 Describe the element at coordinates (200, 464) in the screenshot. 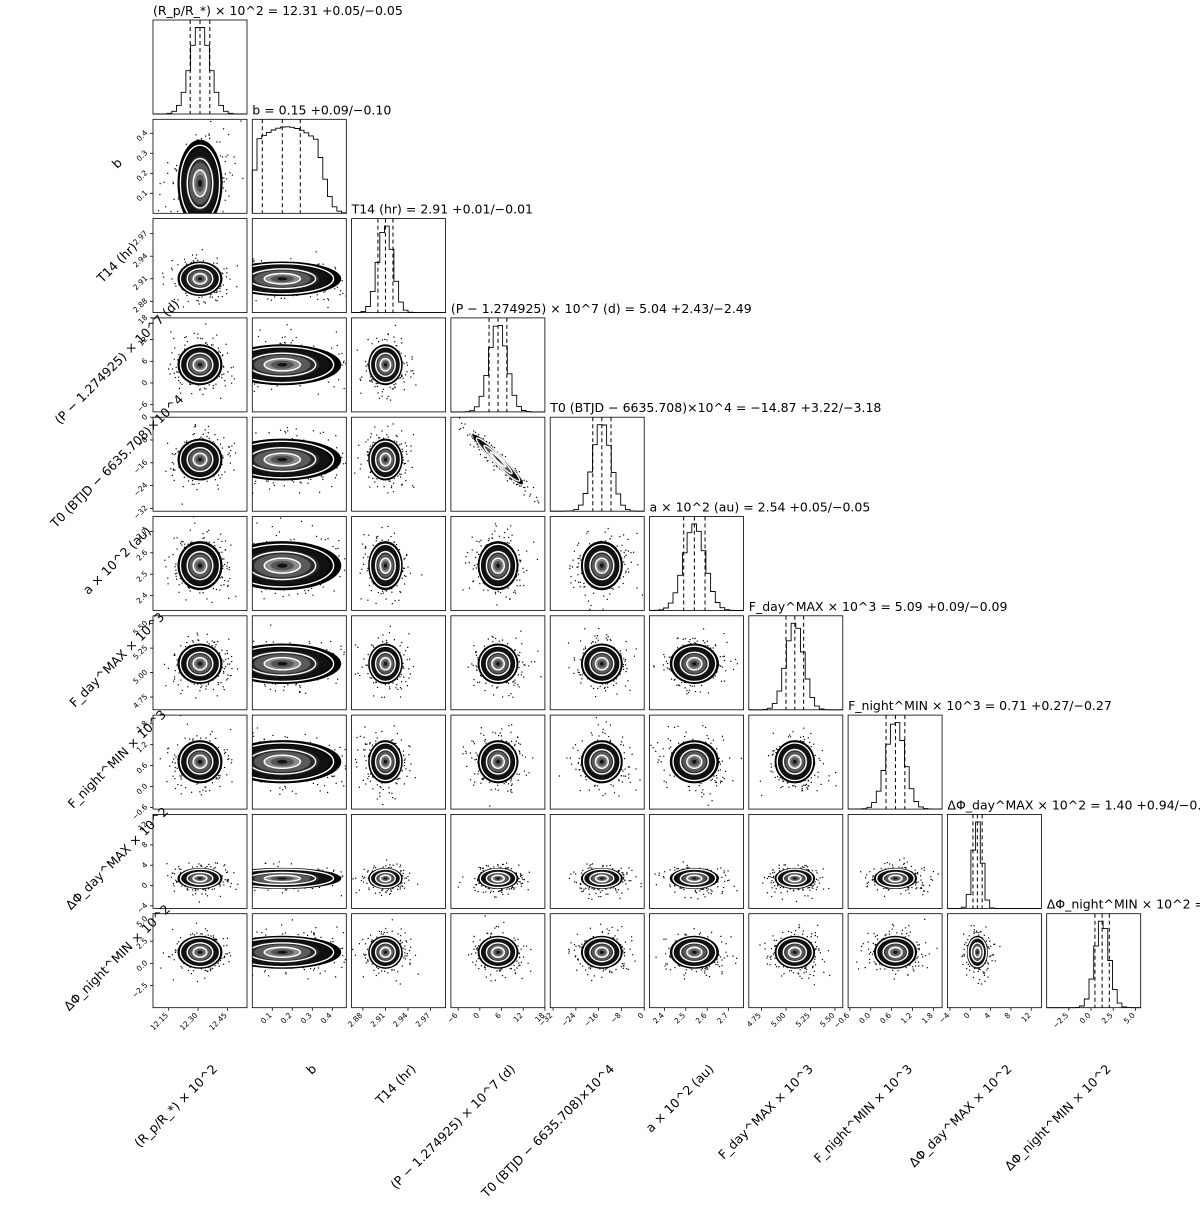

I see `panel-frame` at that location.